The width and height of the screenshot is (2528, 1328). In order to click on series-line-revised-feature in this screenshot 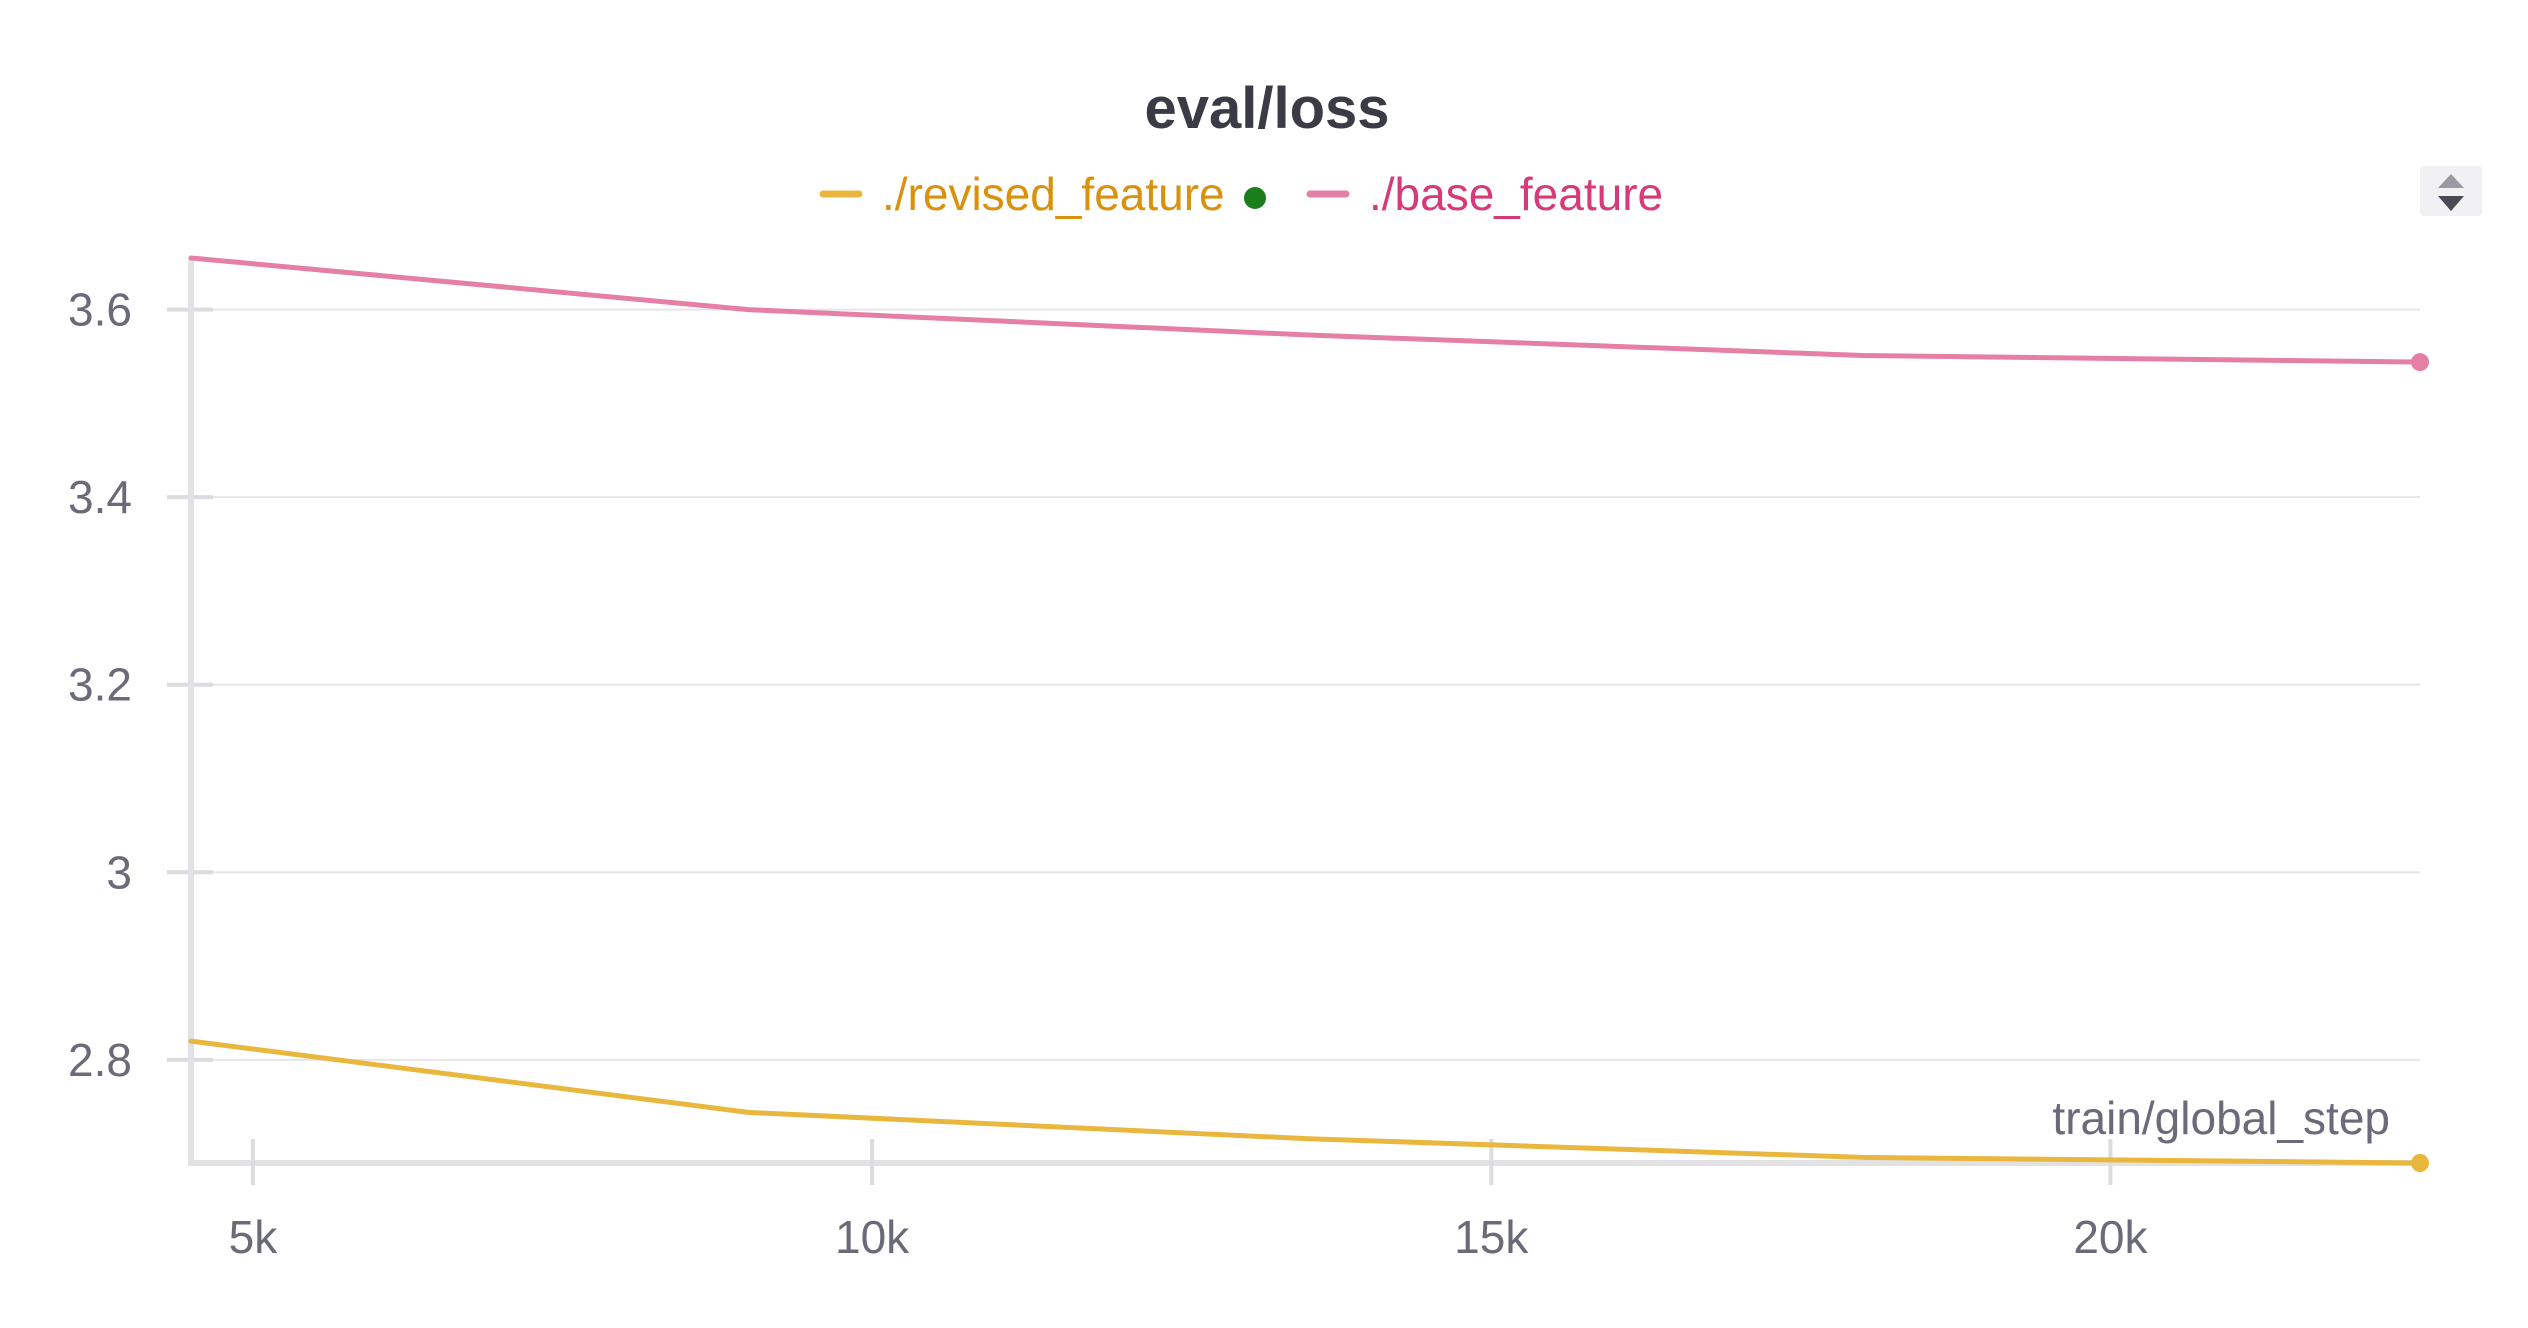, I will do `click(1305, 1102)`.